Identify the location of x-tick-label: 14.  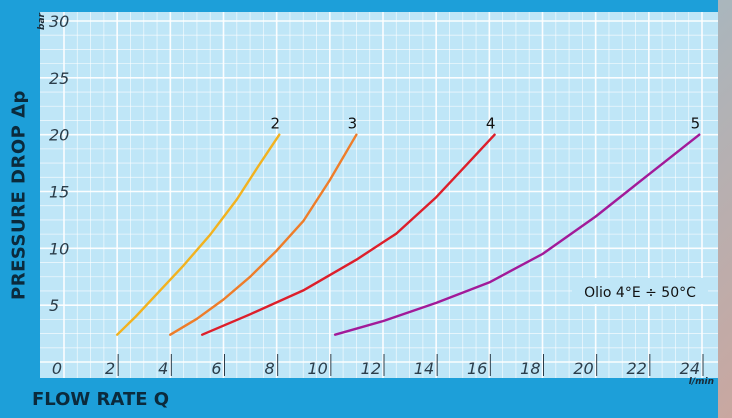
(424, 368).